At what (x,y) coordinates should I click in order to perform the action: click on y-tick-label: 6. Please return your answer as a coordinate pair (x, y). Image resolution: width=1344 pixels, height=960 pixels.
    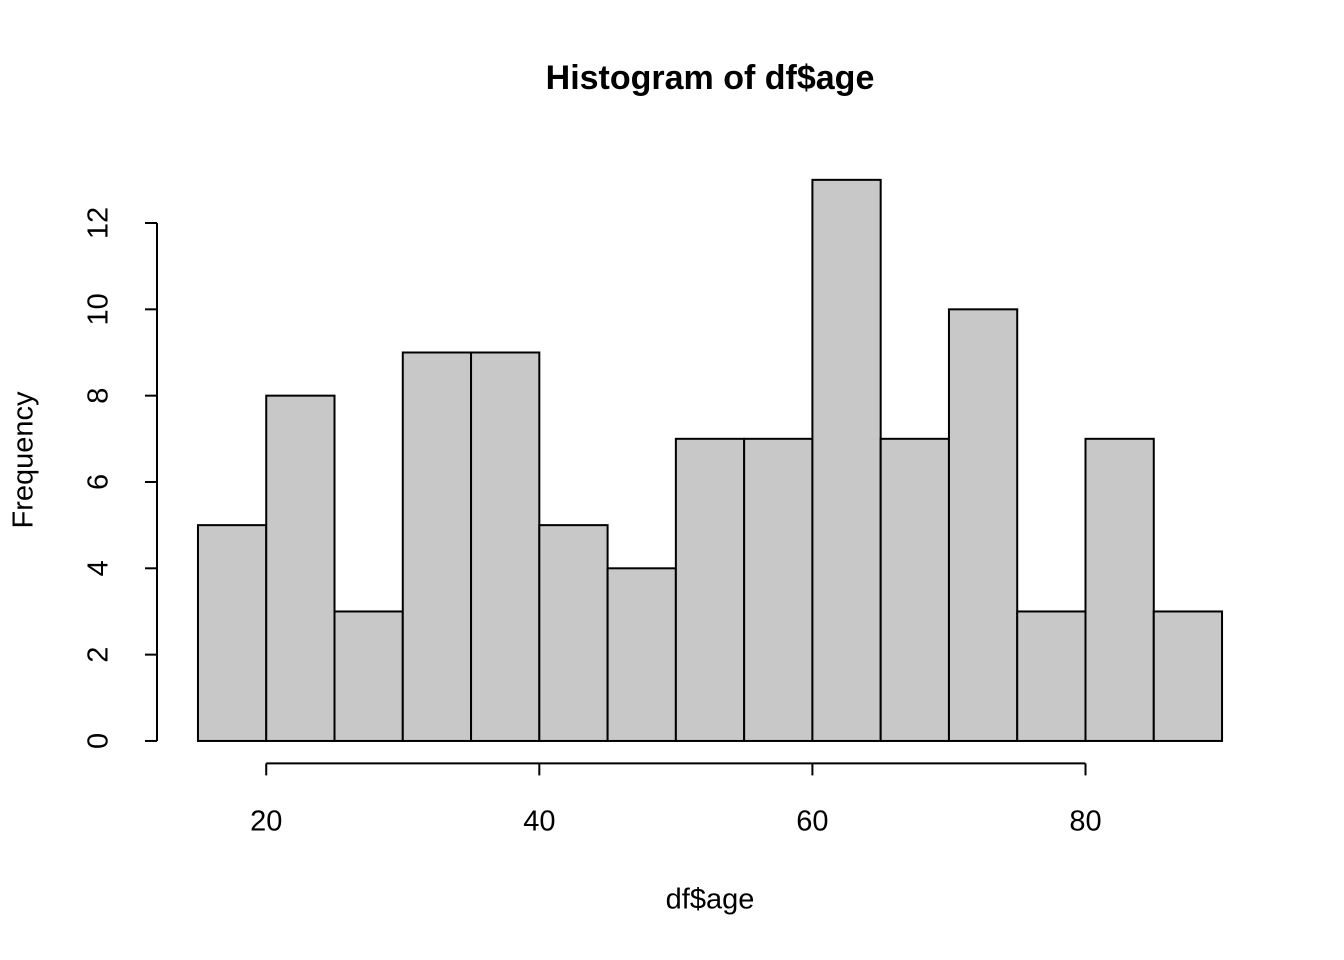
    Looking at the image, I should click on (99, 482).